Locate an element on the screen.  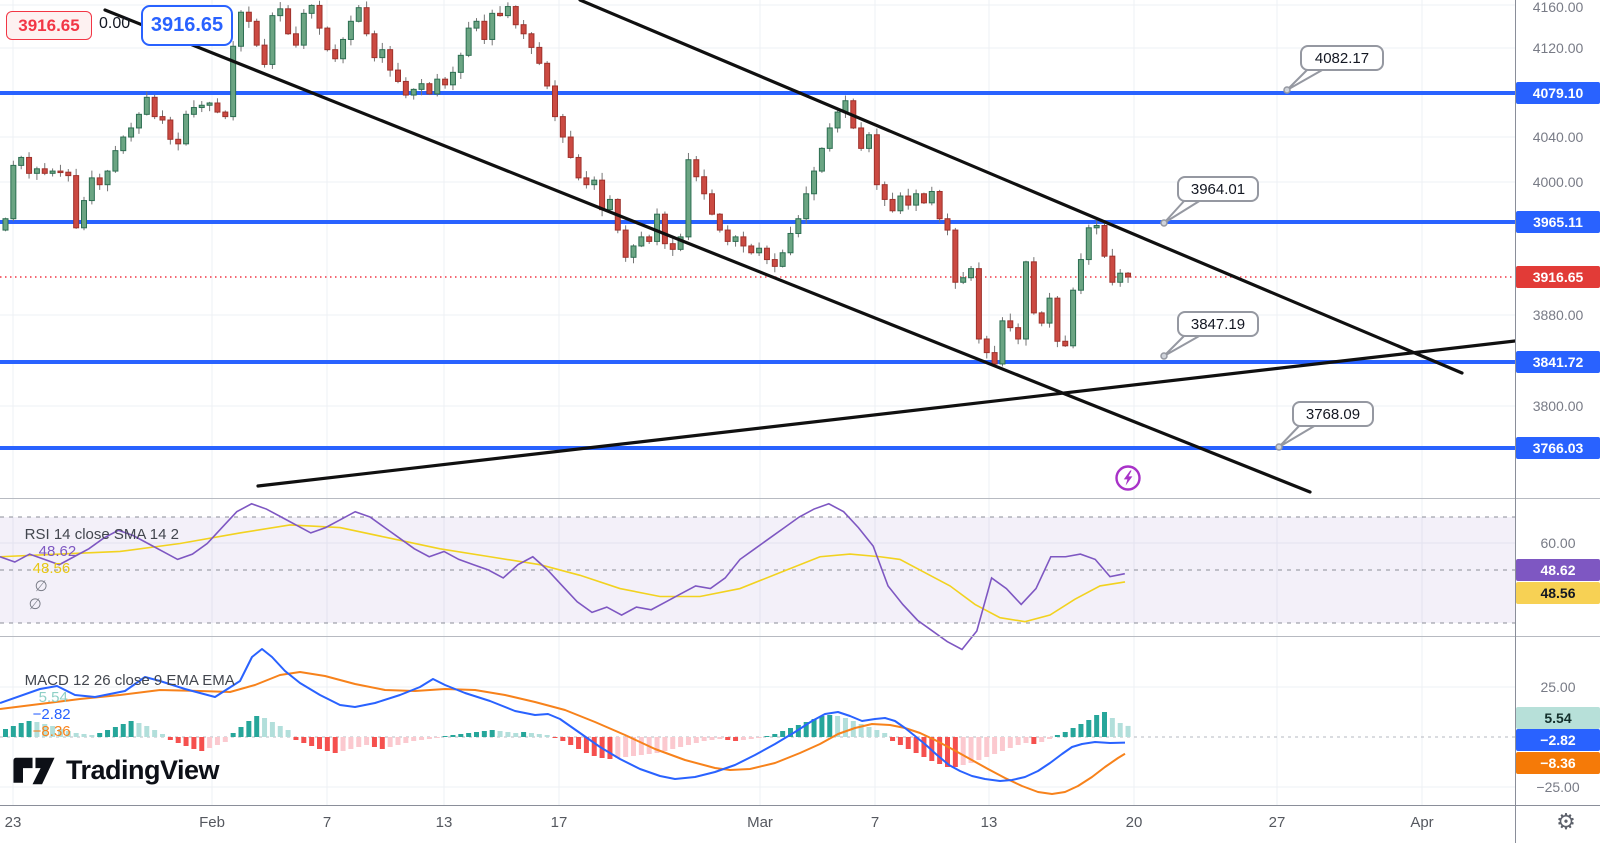
last-price-label-red: 3916.65 is located at coordinates (49, 25).